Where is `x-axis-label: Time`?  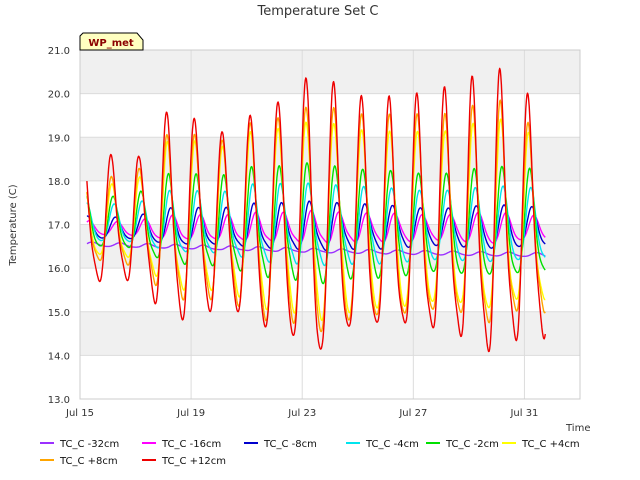 x-axis-label: Time is located at coordinates (577, 428).